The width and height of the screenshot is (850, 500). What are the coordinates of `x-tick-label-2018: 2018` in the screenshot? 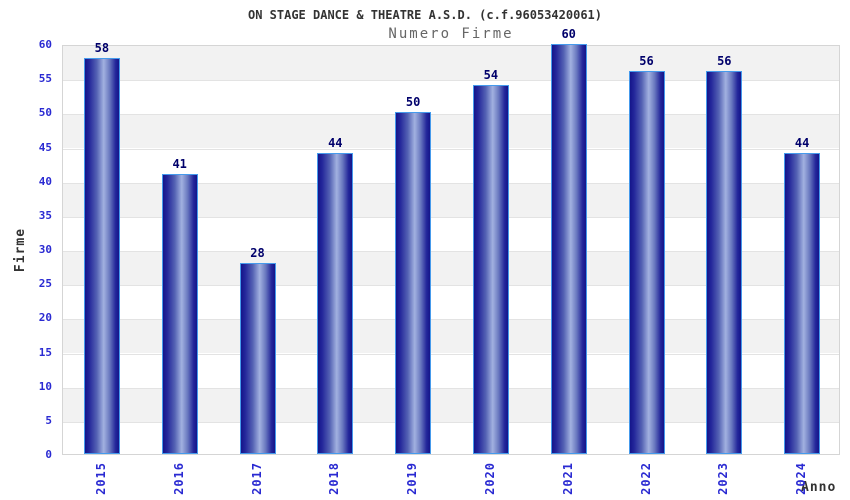 It's located at (334, 478).